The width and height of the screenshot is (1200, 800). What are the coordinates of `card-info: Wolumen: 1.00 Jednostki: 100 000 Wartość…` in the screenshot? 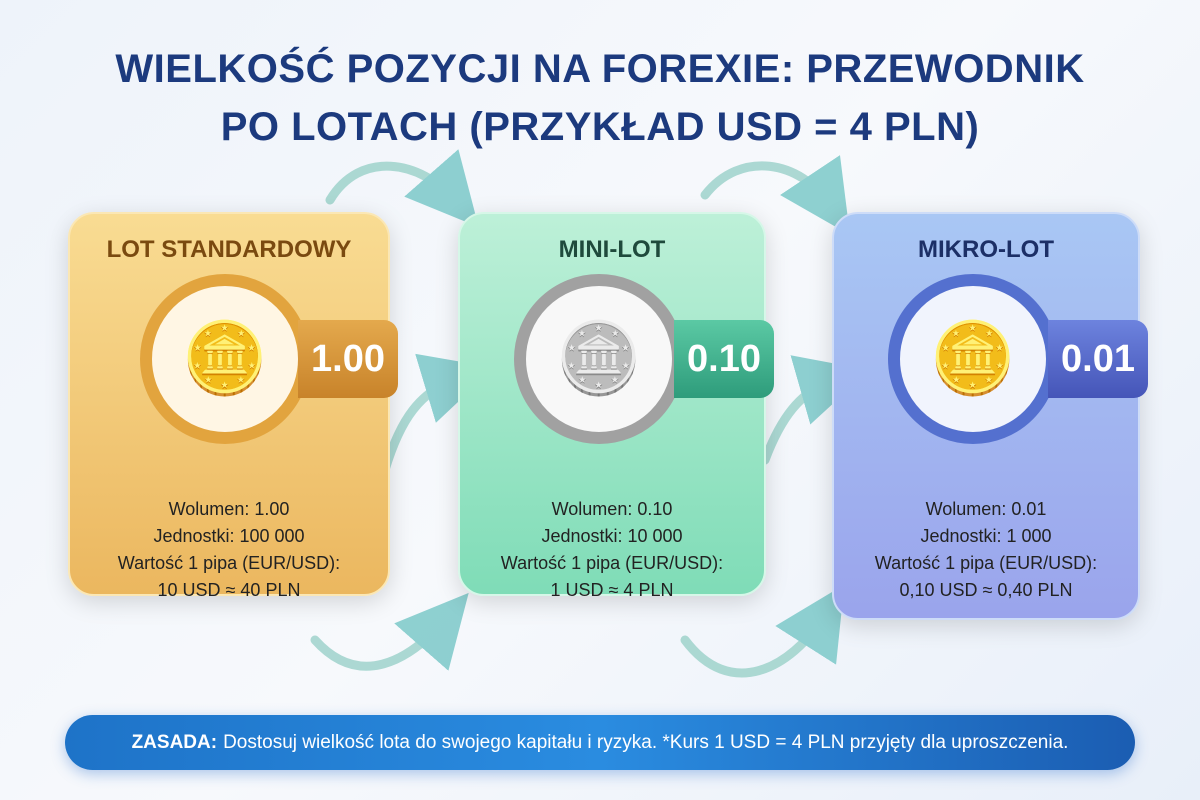 It's located at (229, 550).